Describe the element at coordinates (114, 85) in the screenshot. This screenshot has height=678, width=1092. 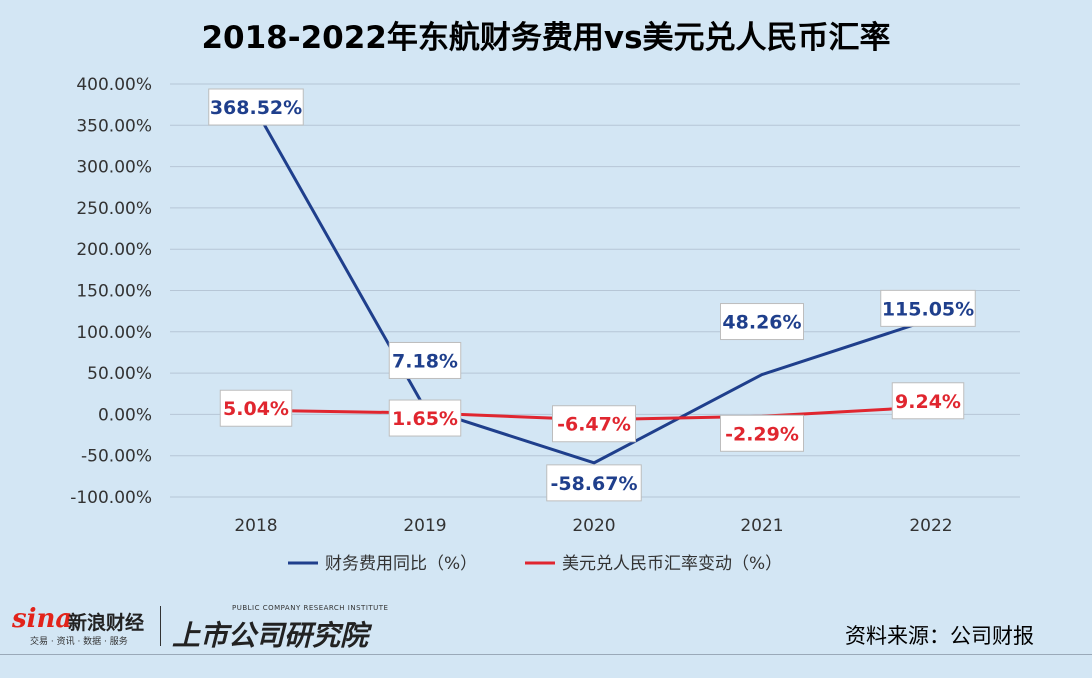
I see `y-tick-label: 400.00%` at that location.